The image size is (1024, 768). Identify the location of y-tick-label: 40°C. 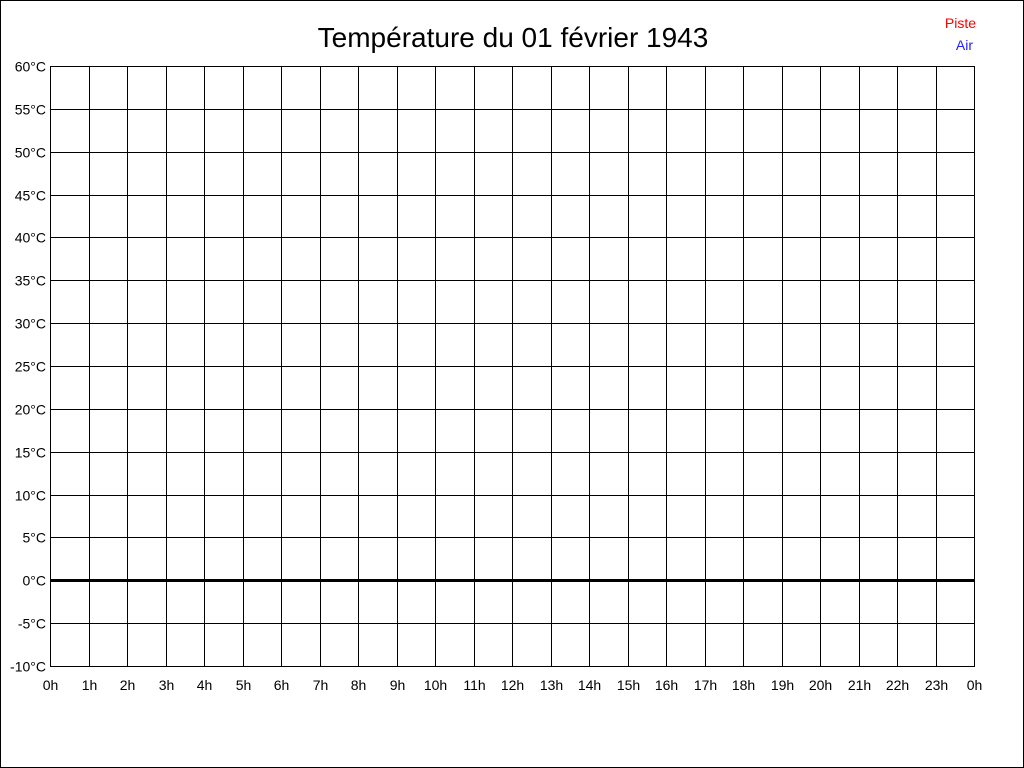
(30, 238).